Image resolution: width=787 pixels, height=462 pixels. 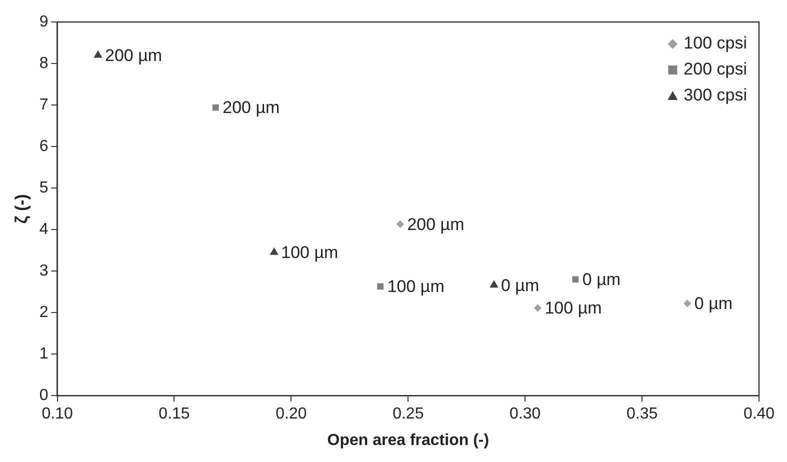 What do you see at coordinates (525, 414) in the screenshot?
I see `x-tick-label: 0.30` at bounding box center [525, 414].